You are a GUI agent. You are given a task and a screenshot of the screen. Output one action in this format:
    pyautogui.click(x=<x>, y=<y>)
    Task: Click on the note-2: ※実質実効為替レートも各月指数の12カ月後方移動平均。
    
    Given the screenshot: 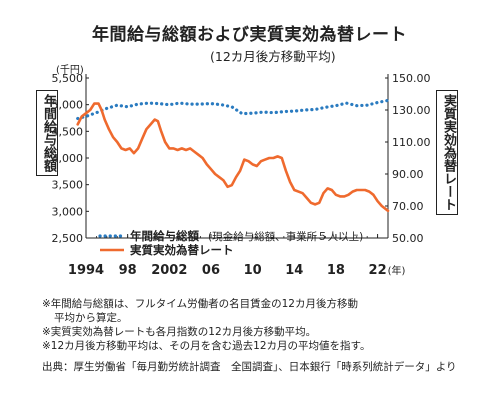 What is the action you would take?
    pyautogui.click(x=179, y=332)
    